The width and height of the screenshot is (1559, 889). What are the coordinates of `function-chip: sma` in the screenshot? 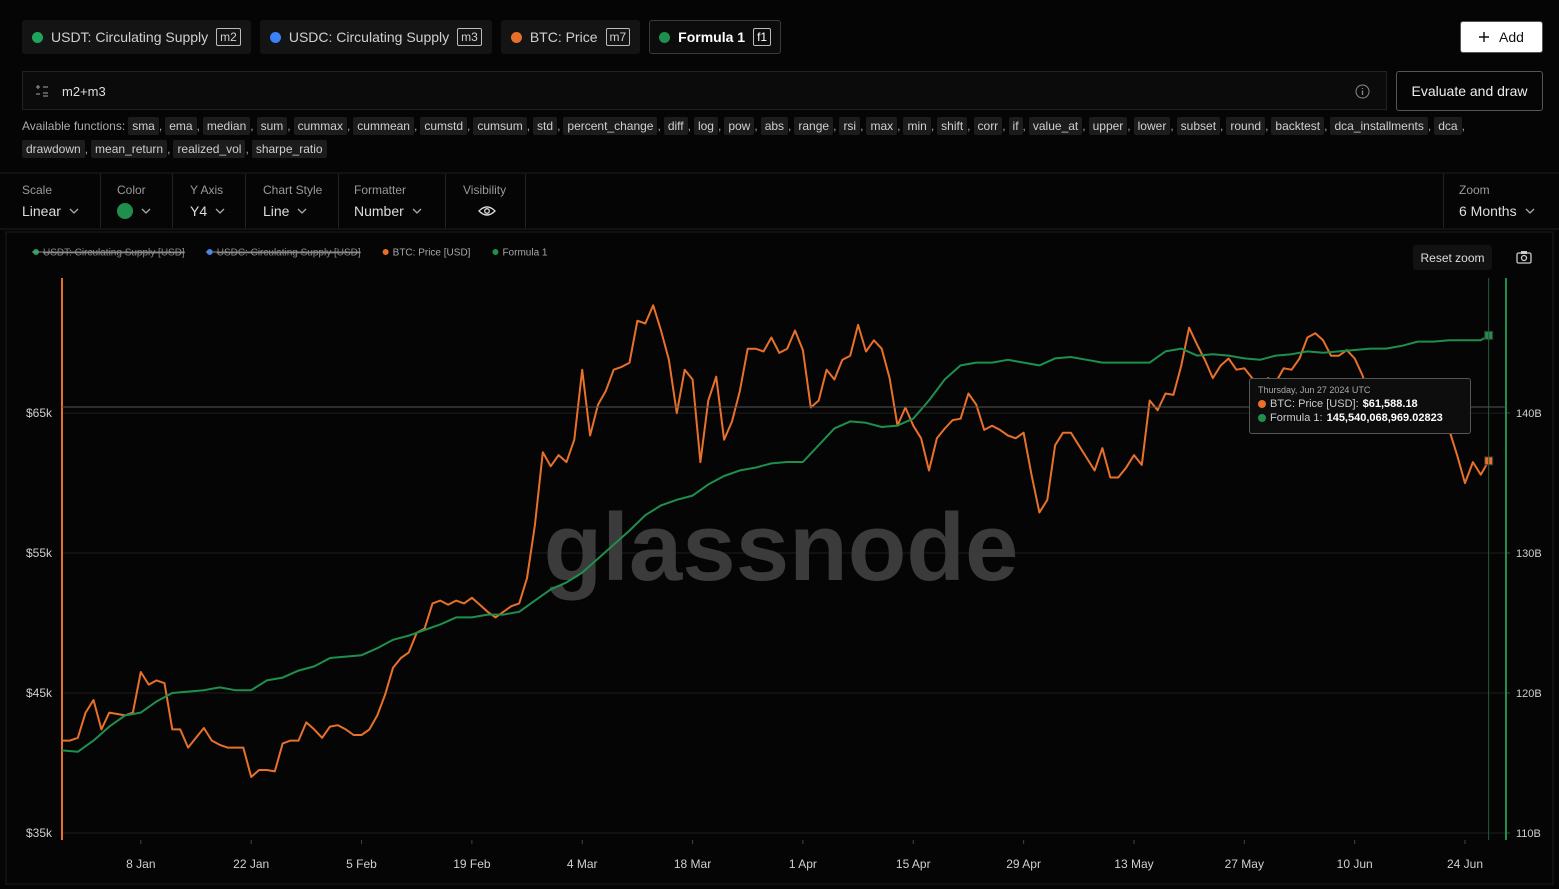 It's located at (143, 126).